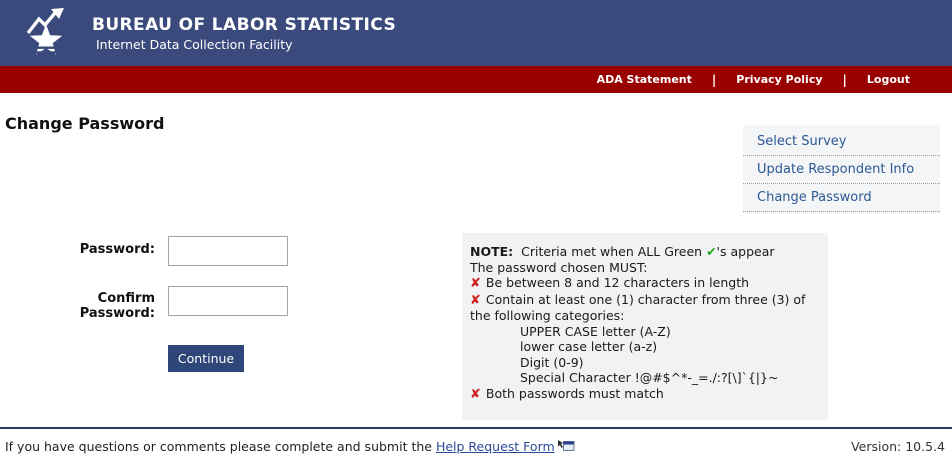  What do you see at coordinates (566, 447) in the screenshot?
I see `new-window-icon` at bounding box center [566, 447].